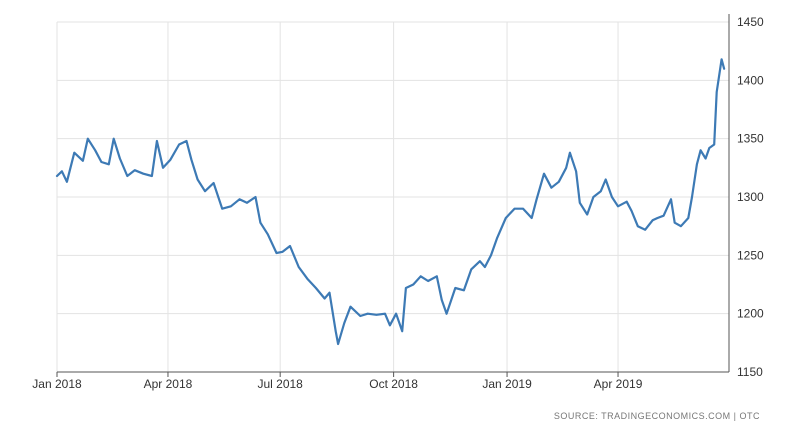 This screenshot has width=800, height=438. I want to click on x-tick-label: Oct 2018, so click(393, 384).